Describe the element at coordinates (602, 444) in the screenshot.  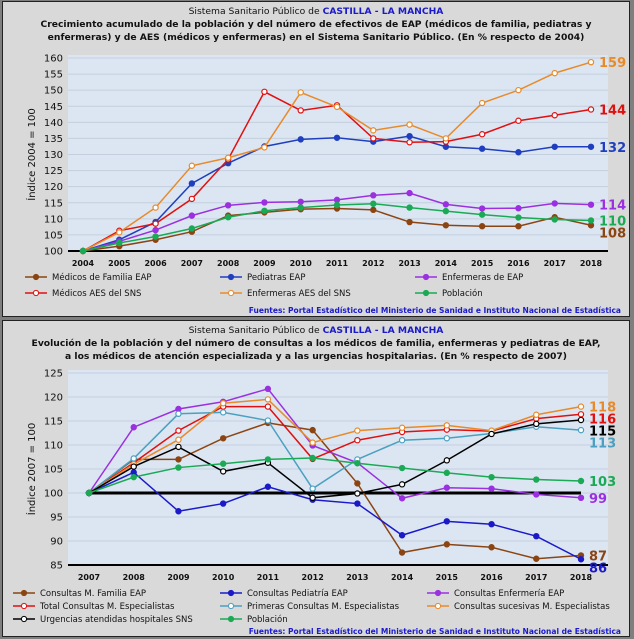
I see `end-label: 113` at that location.